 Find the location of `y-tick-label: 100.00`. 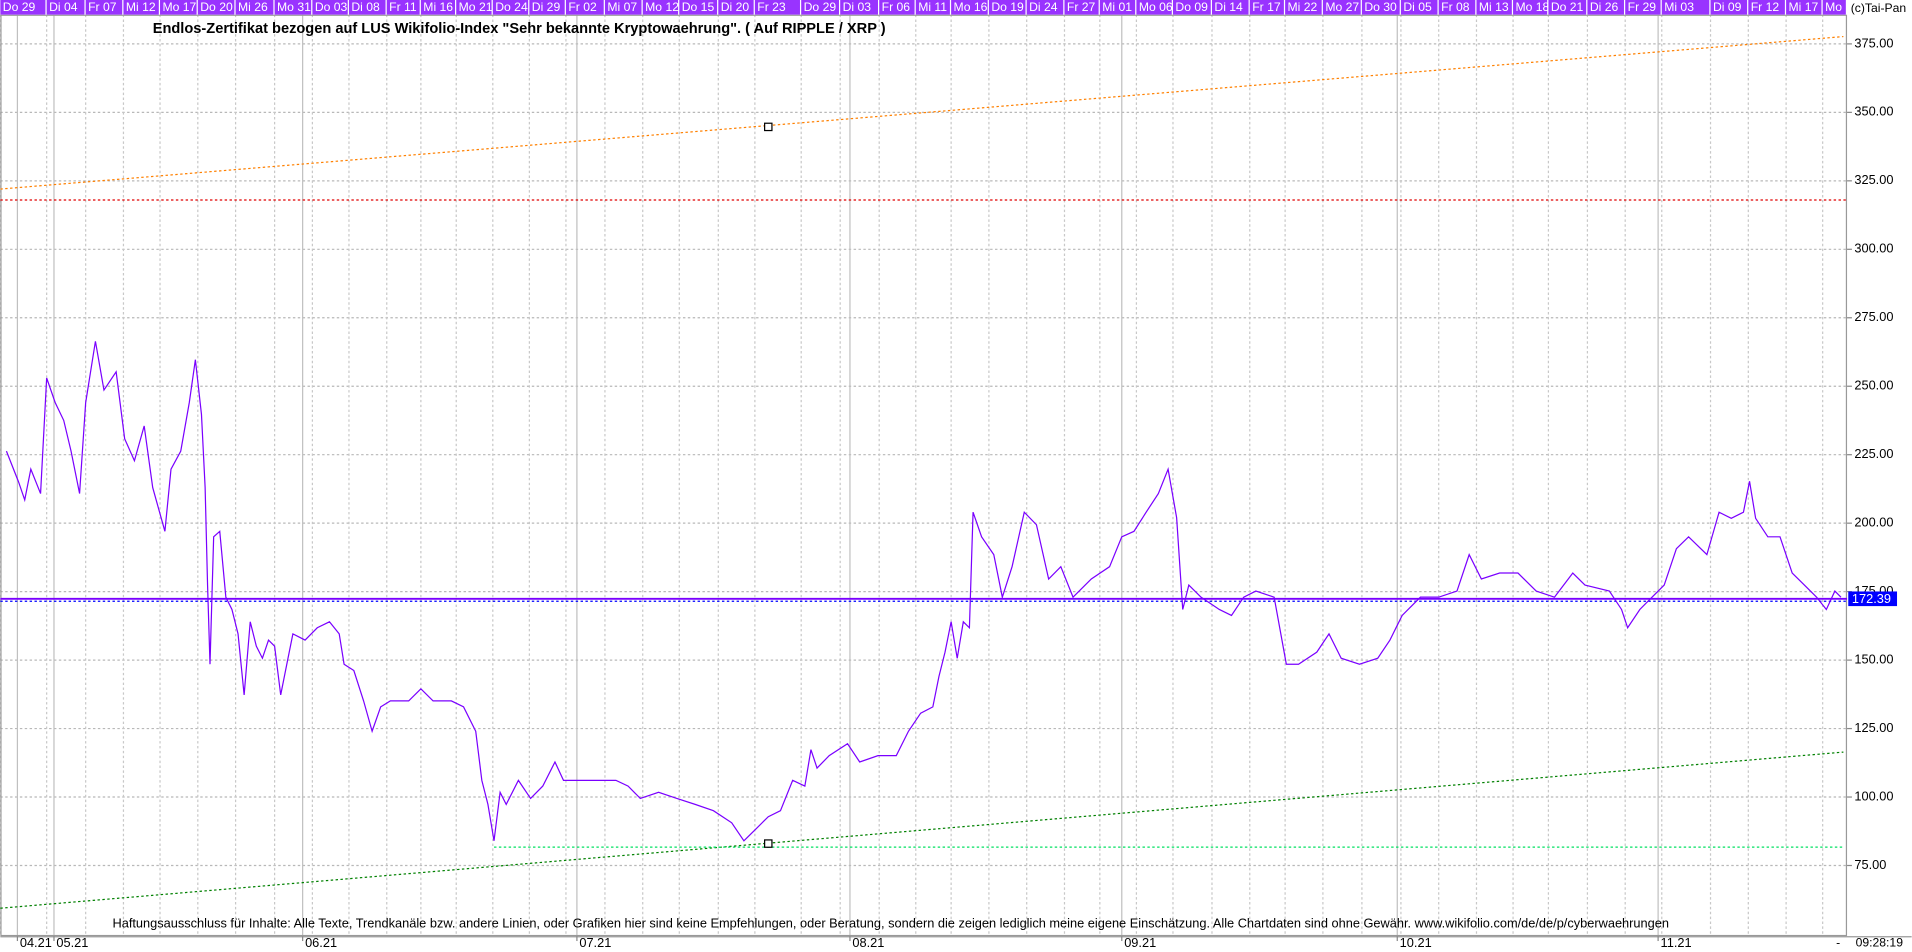

y-tick-label: 100.00 is located at coordinates (1873, 795).